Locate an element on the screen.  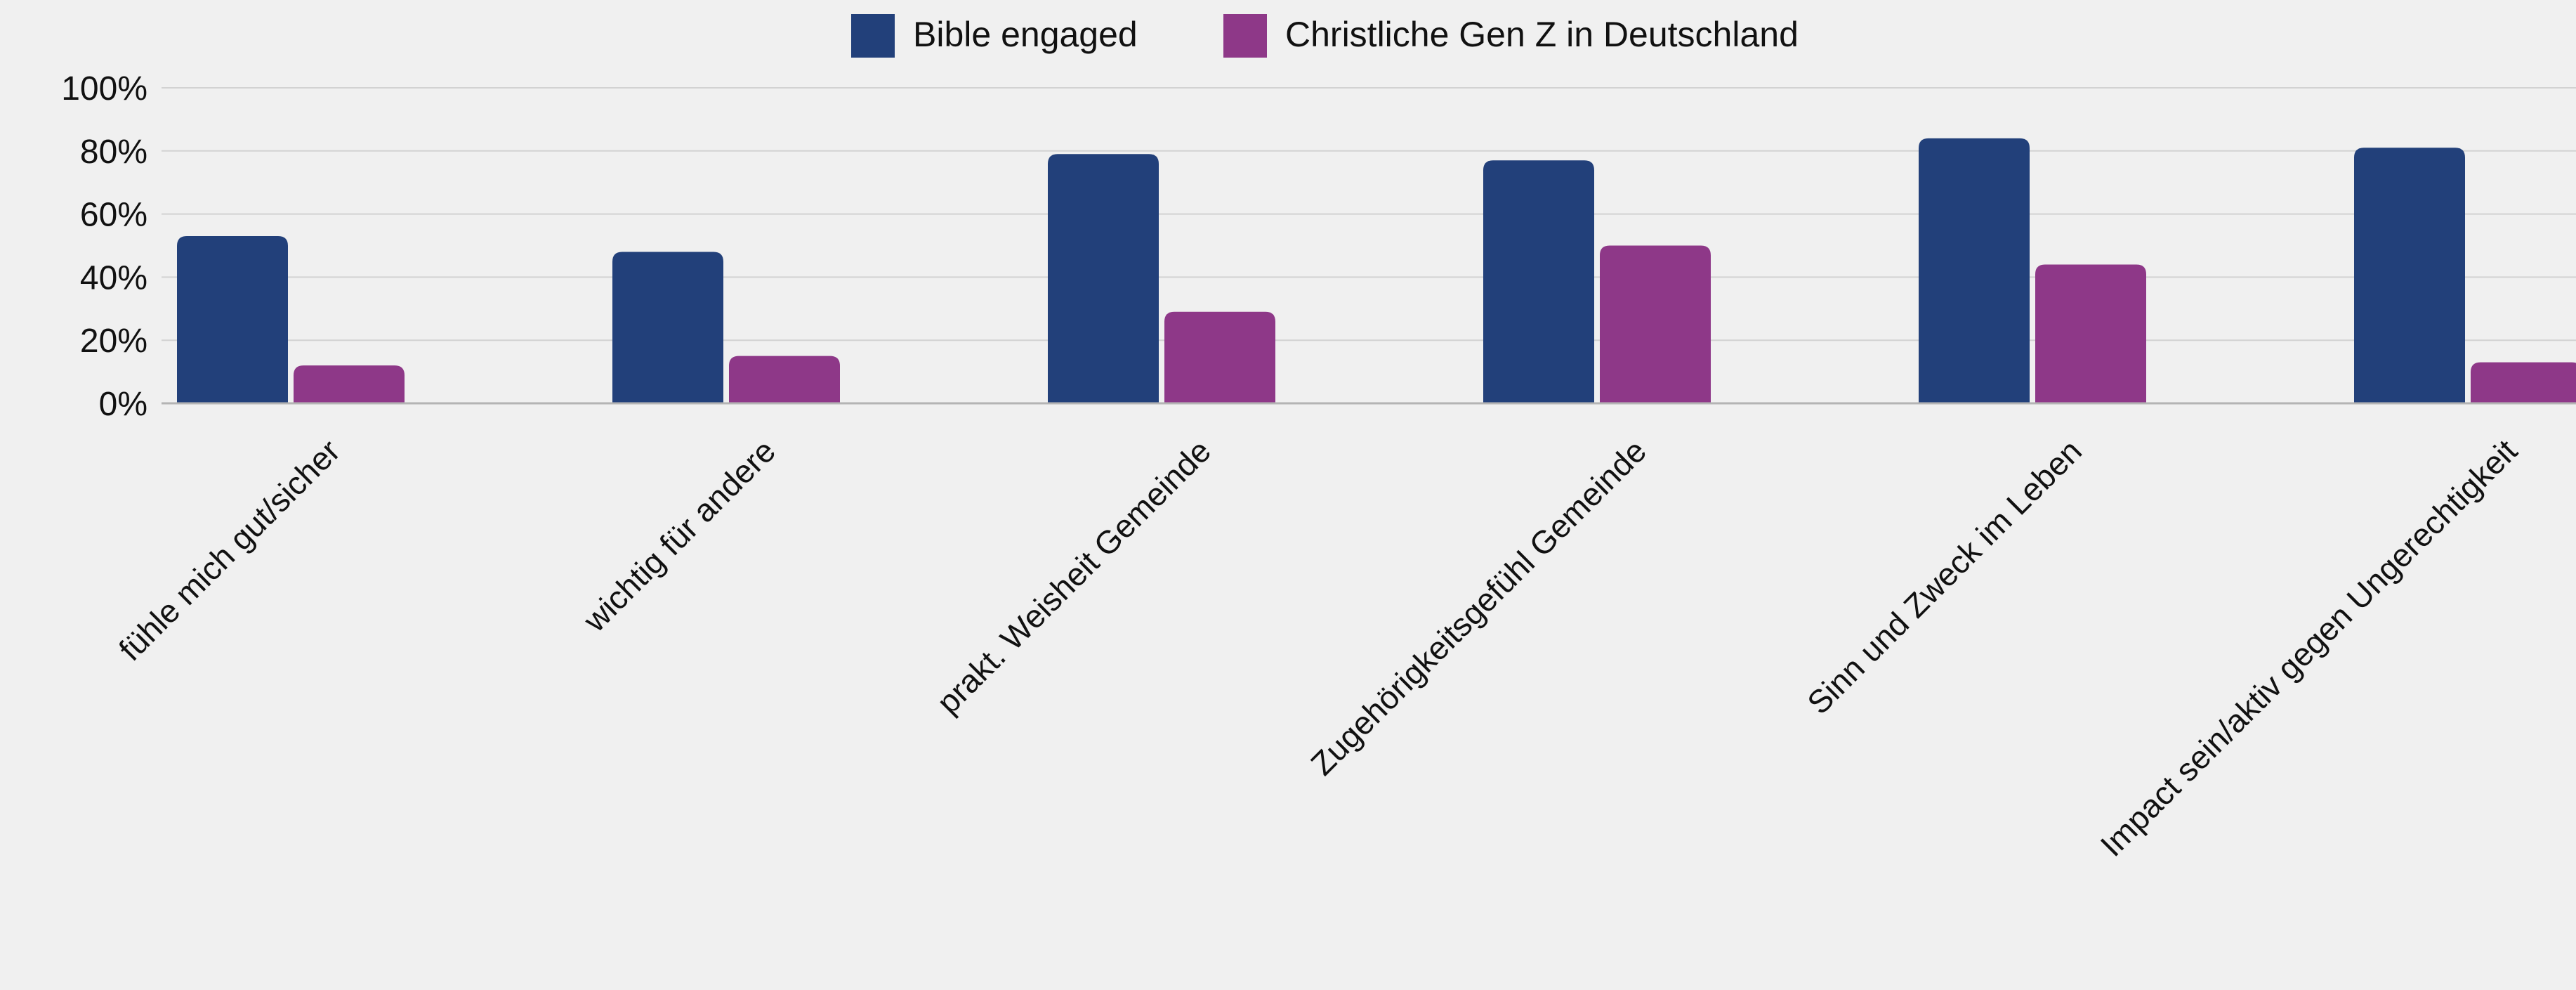
legend-label-christliche-gen-z: Christliche Gen Z in Deutschland is located at coordinates (1542, 34).